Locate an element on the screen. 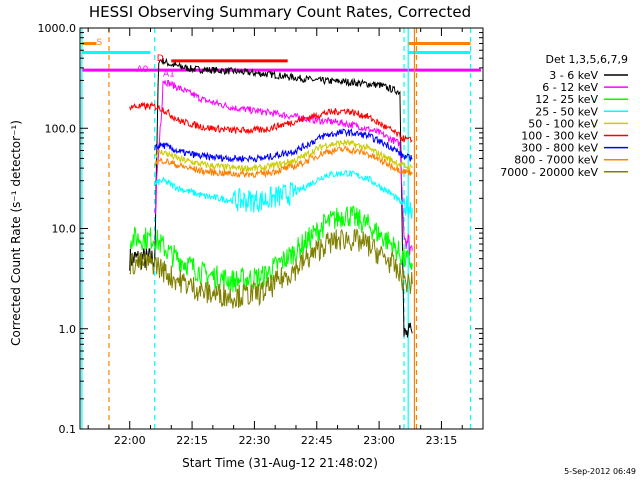  annotation-label: A1 is located at coordinates (169, 74).